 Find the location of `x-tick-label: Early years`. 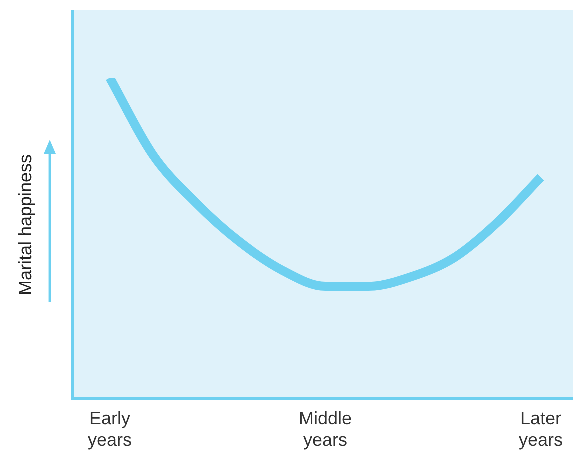

x-tick-label: Early years is located at coordinates (110, 429).